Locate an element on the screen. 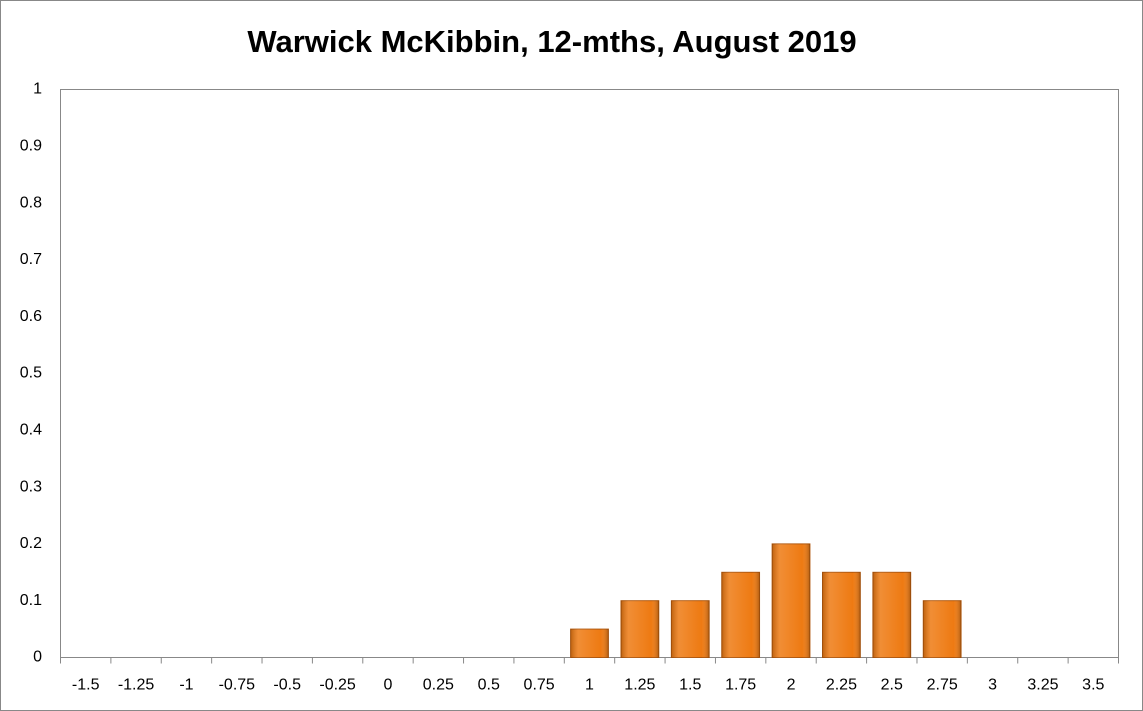 This screenshot has width=1143, height=711. x-tick-label: 1.75 is located at coordinates (740, 685).